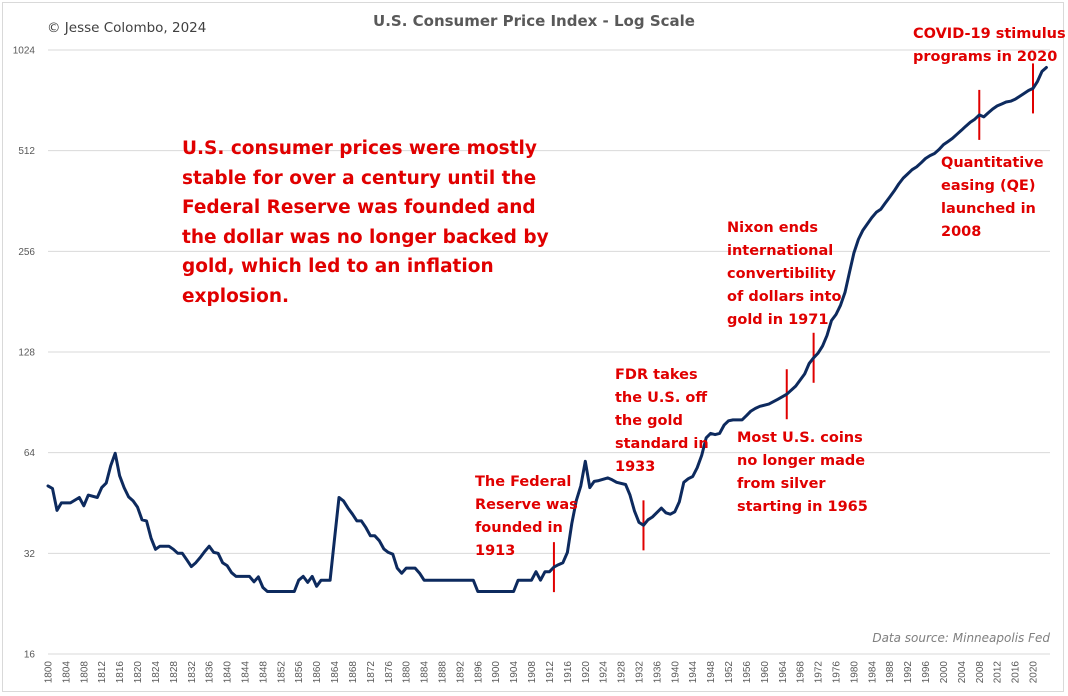  What do you see at coordinates (210, 672) in the screenshot?
I see `x-tick-label: 1836` at bounding box center [210, 672].